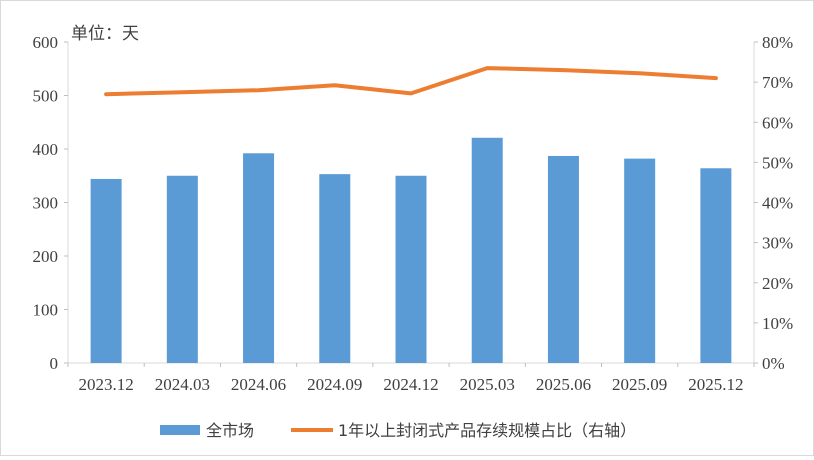  I want to click on x-tick-label: 2024.03, so click(182, 384).